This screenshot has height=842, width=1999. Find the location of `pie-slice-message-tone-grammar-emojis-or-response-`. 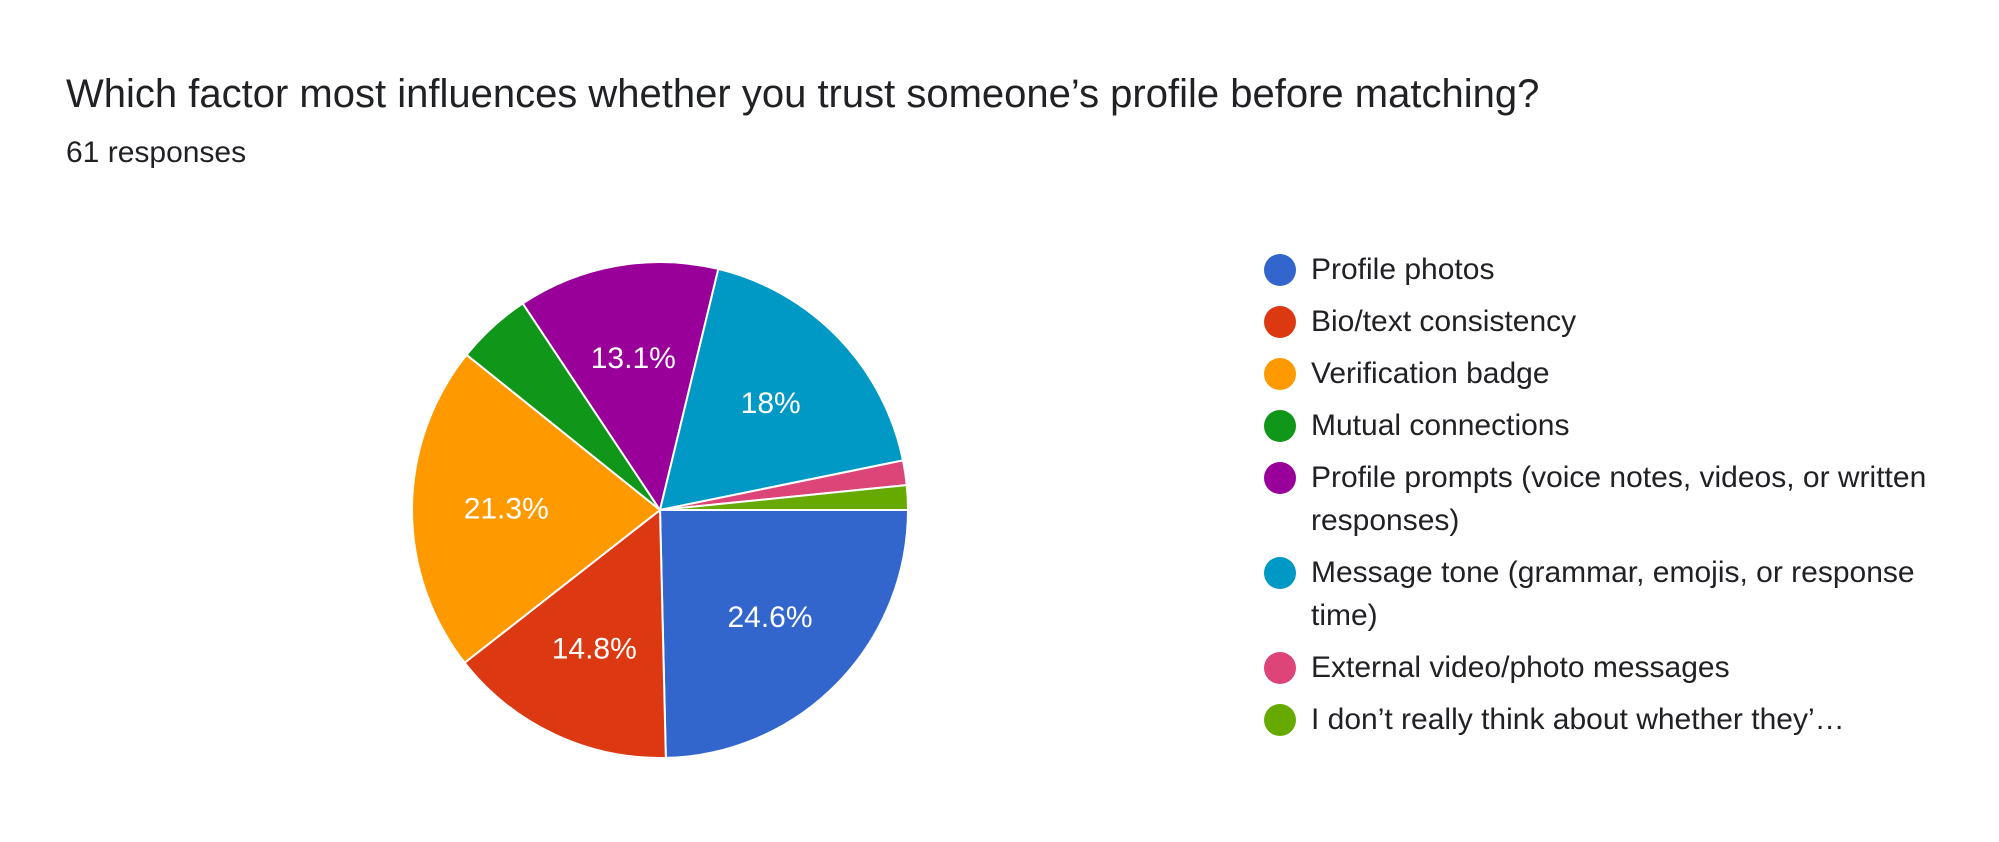

pie-slice-message-tone-grammar-emojis-or-response- is located at coordinates (781, 389).